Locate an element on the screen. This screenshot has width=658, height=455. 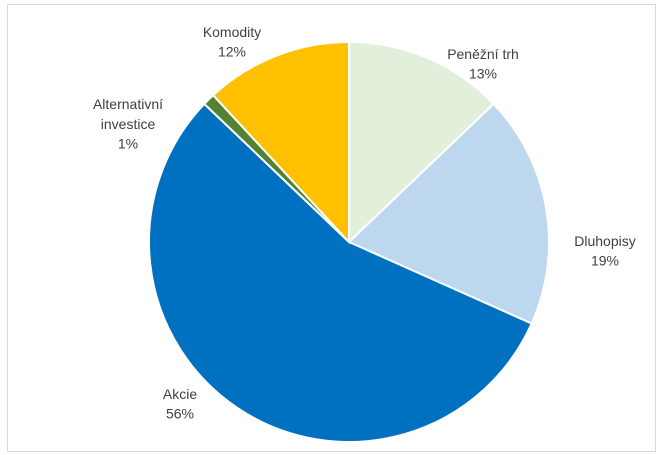
category-label: Akcie is located at coordinates (180, 394).